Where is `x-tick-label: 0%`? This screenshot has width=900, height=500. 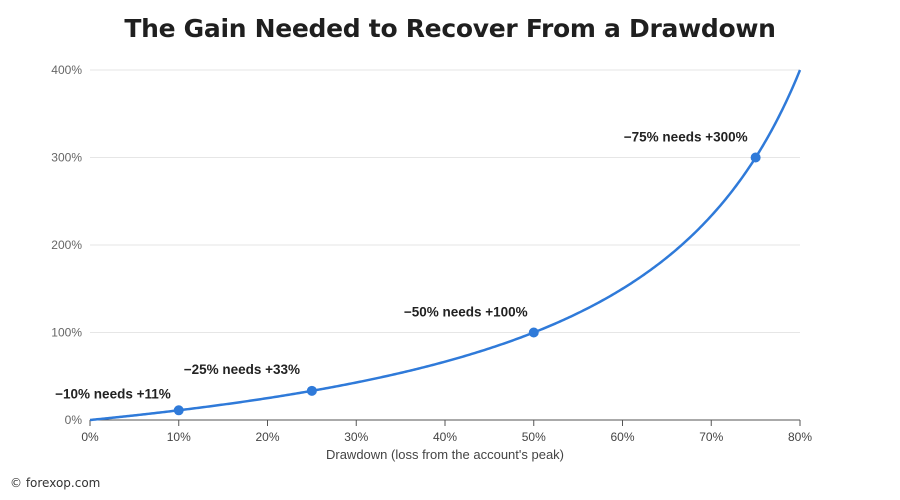
x-tick-label: 0% is located at coordinates (90, 437).